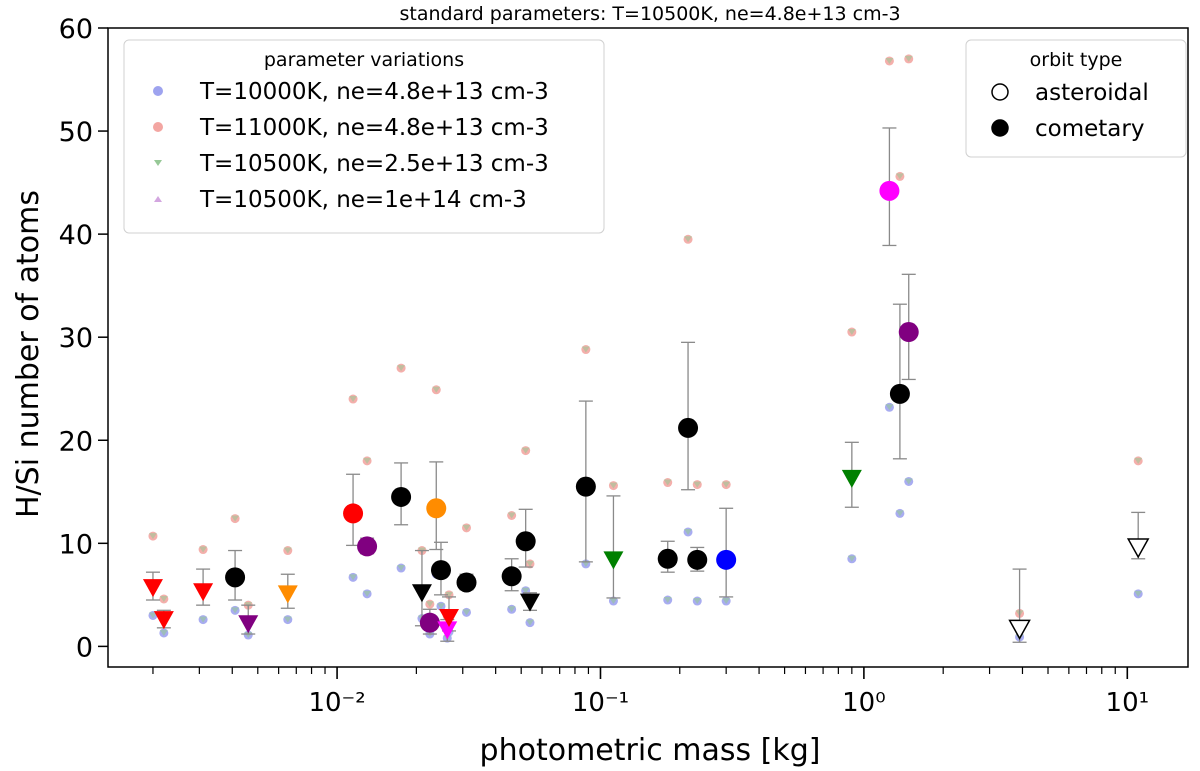 The height and width of the screenshot is (771, 1200). Describe the element at coordinates (374, 92) in the screenshot. I see `legend-variation-label: T=10000K, ne=4.8e+13 cm-3` at that location.